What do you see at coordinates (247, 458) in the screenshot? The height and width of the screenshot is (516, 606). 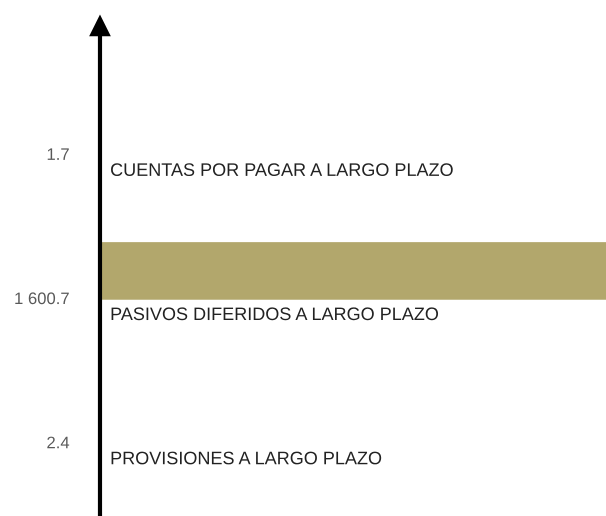 I see `y-tick-label: PROVISIONES A LARGO PLAZO` at bounding box center [247, 458].